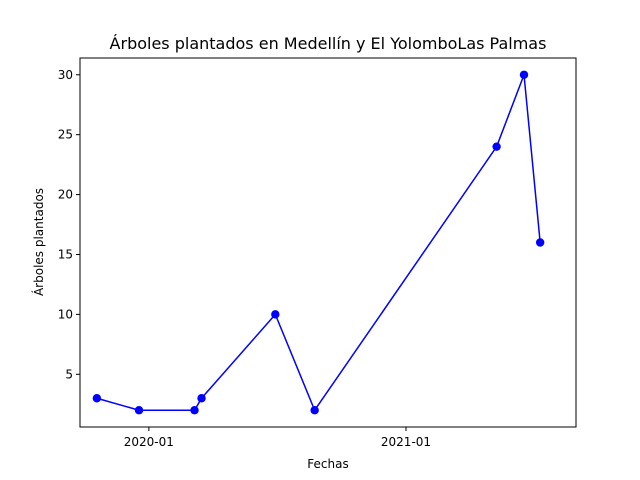  I want to click on x-tick-label: 2020-01, so click(149, 442).